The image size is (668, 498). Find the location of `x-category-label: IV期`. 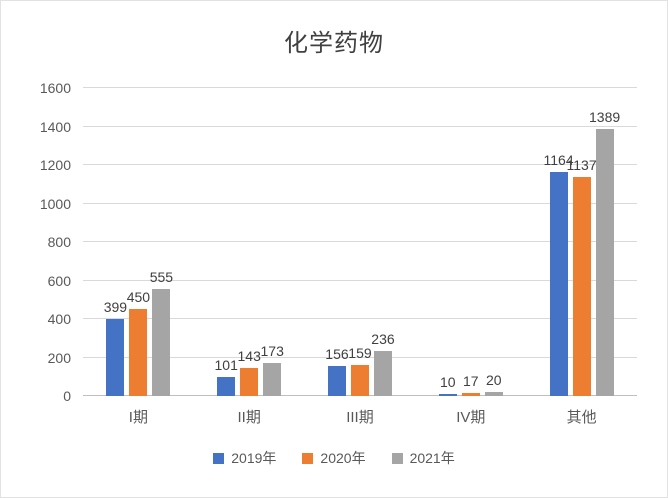

x-category-label: IV期 is located at coordinates (471, 417).